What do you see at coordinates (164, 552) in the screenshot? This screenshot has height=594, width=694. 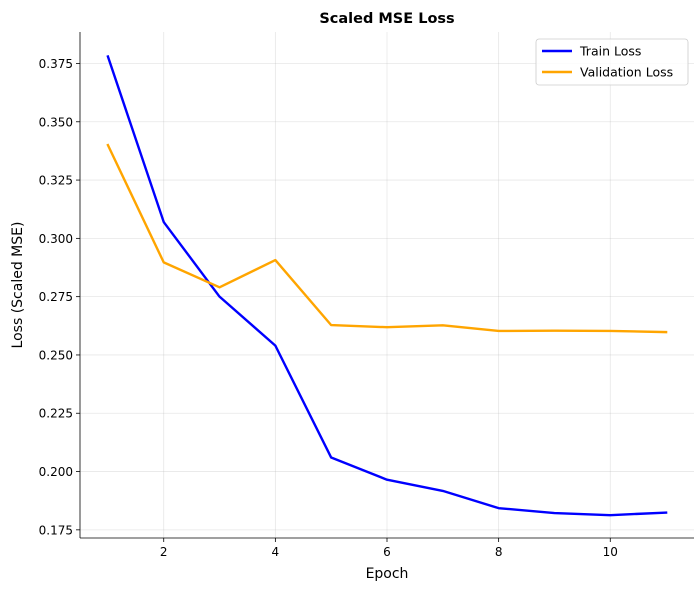 I see `x-tick-label: 2` at bounding box center [164, 552].